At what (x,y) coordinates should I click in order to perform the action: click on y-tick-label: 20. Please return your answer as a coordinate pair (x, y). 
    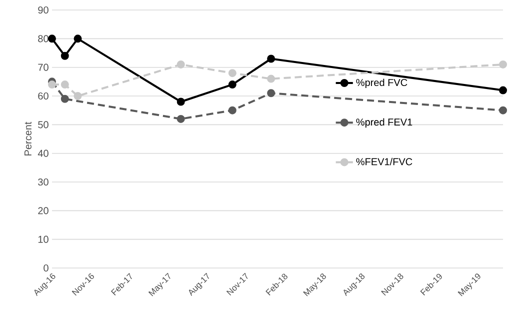
    Looking at the image, I should click on (43, 210).